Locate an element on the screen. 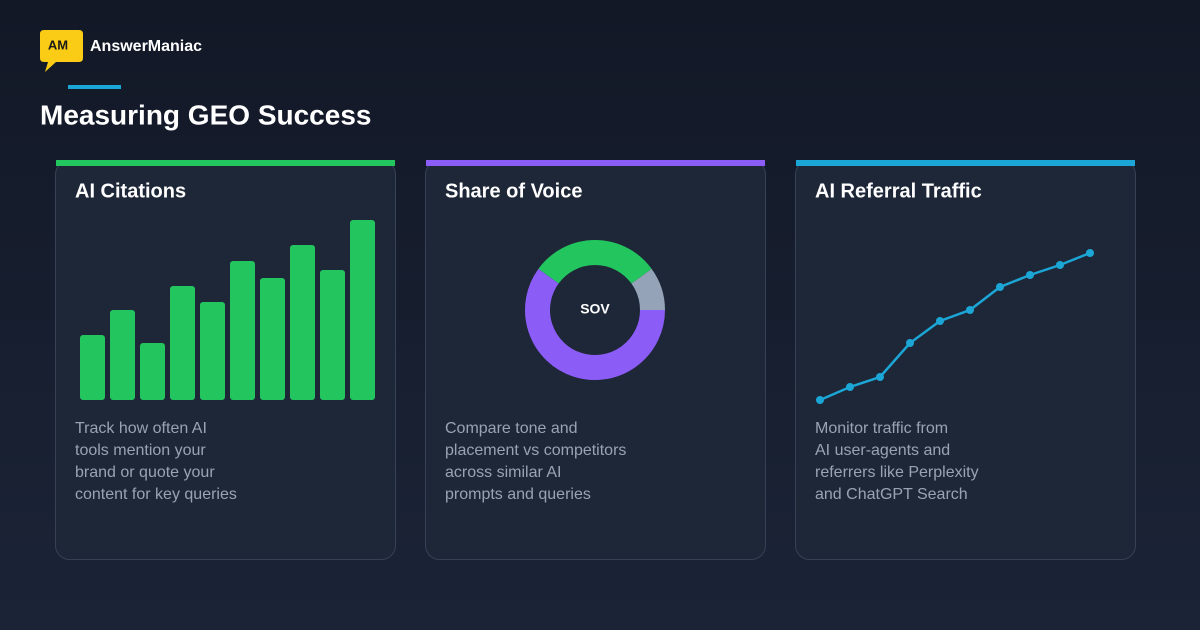 The image size is (1200, 630). card-description: referrers like Perplexity is located at coordinates (897, 472).